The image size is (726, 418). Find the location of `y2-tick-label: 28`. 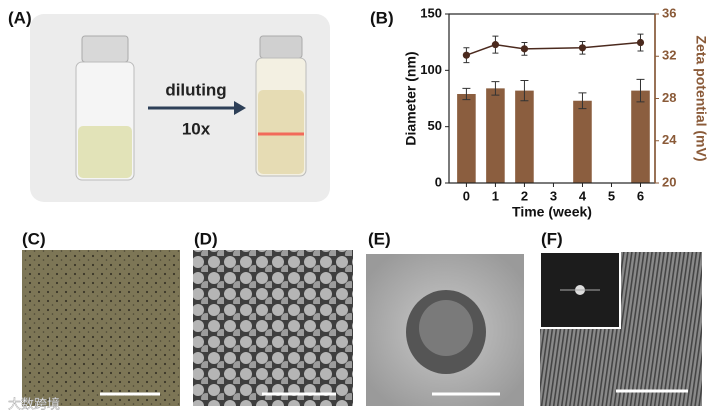

y2-tick-label: 28 is located at coordinates (669, 97).